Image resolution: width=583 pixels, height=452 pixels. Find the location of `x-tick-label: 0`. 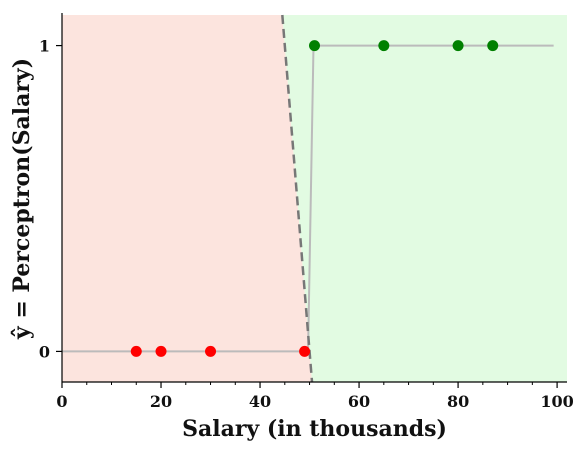

x-tick-label: 0 is located at coordinates (61, 401).